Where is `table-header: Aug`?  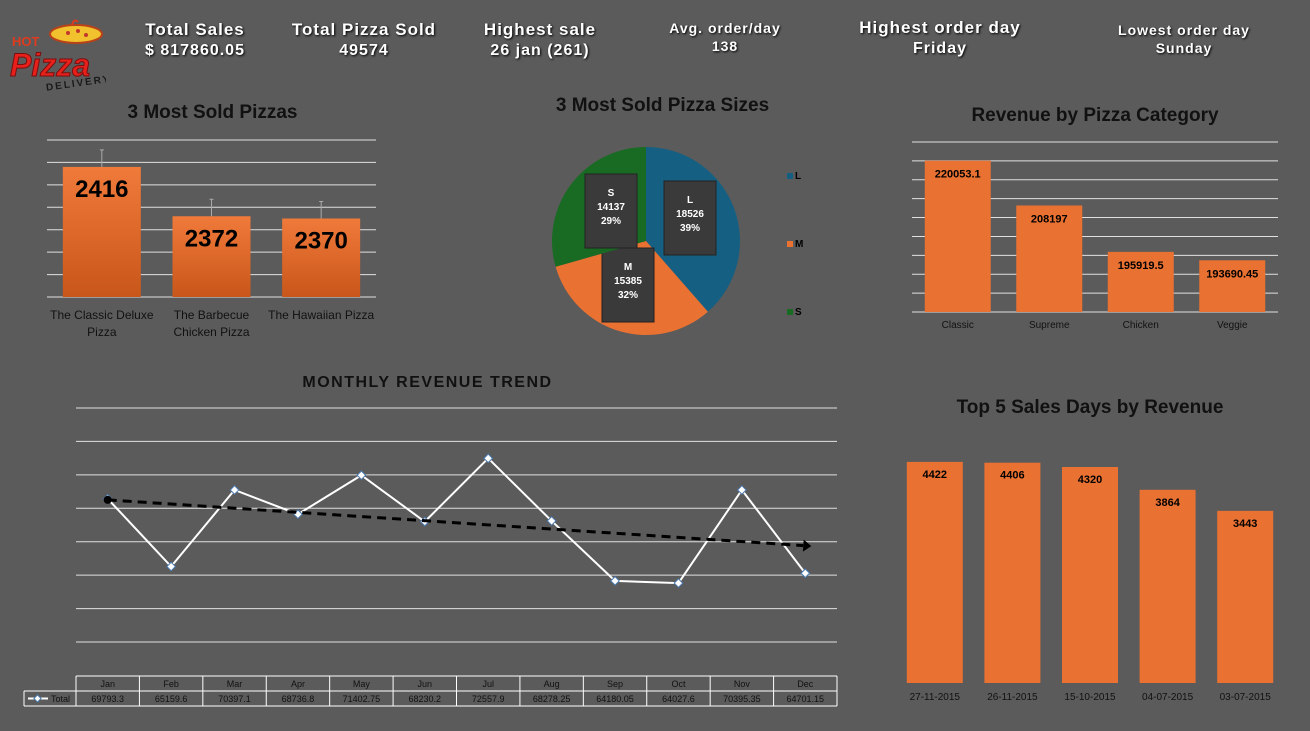
table-header: Aug is located at coordinates (552, 684).